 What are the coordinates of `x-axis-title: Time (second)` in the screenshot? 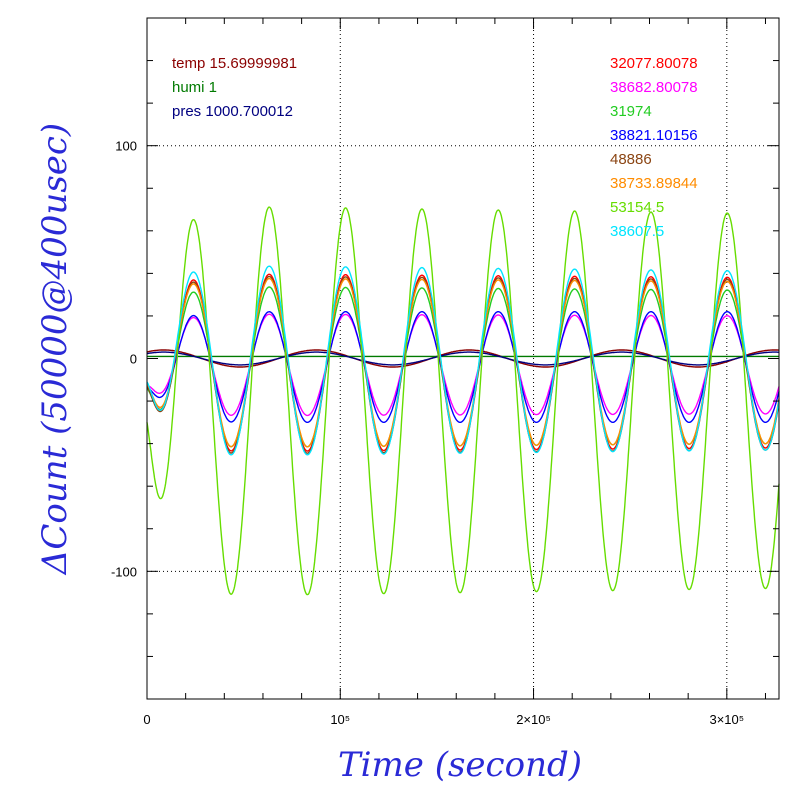 It's located at (460, 765).